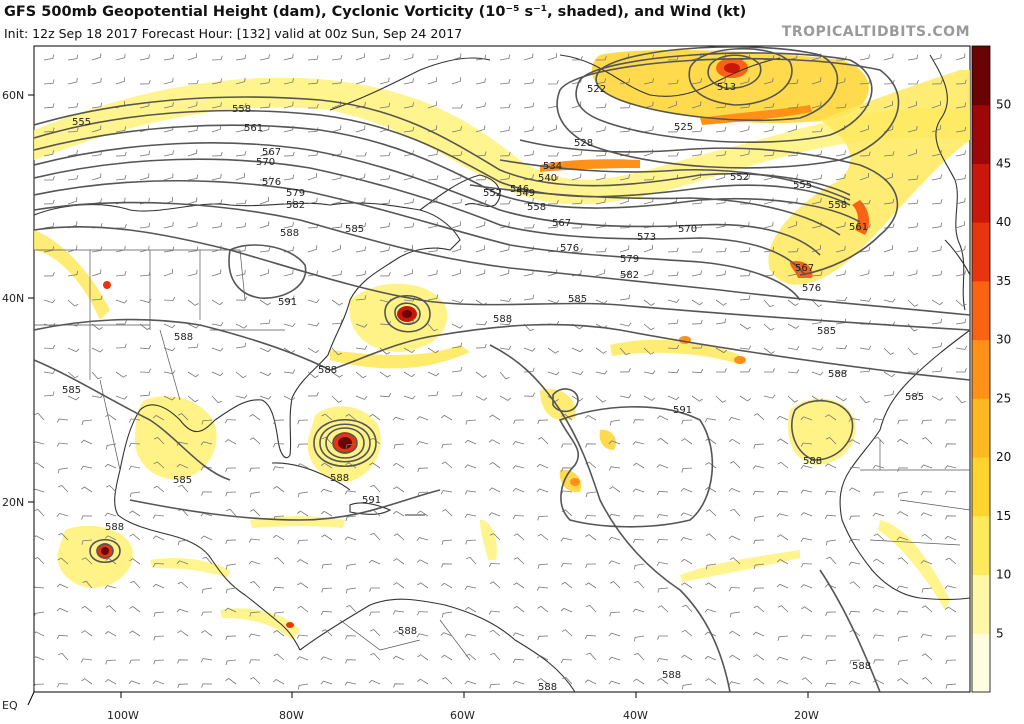 The width and height of the screenshot is (1024, 724). What do you see at coordinates (1003, 163) in the screenshot?
I see `colorbar-tick-label: 45` at bounding box center [1003, 163].